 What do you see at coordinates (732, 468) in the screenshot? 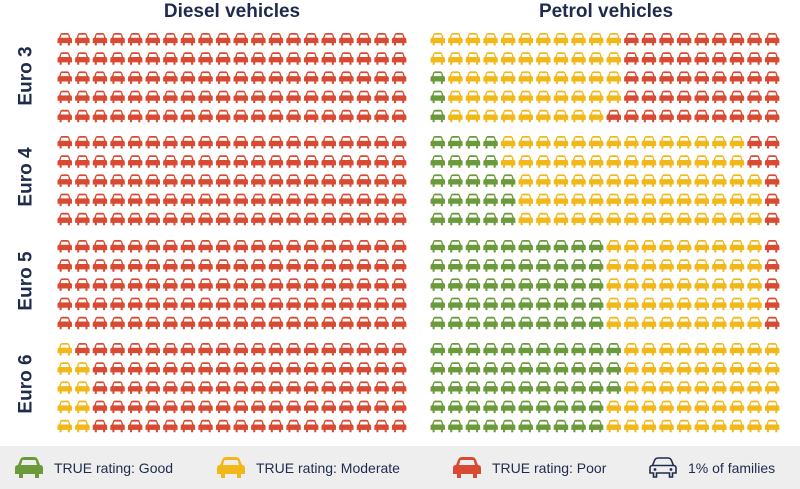
I see `legend-label-unit: 1% of families` at bounding box center [732, 468].